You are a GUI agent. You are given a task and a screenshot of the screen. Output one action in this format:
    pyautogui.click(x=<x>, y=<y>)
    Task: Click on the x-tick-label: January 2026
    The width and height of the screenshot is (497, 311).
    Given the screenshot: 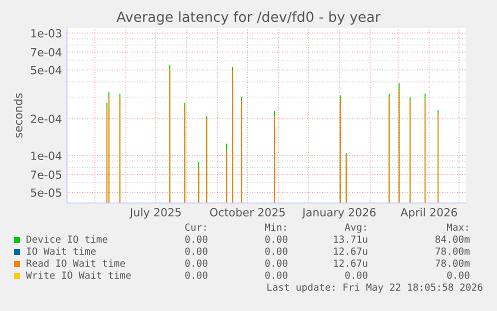 What is the action you would take?
    pyautogui.click(x=339, y=213)
    